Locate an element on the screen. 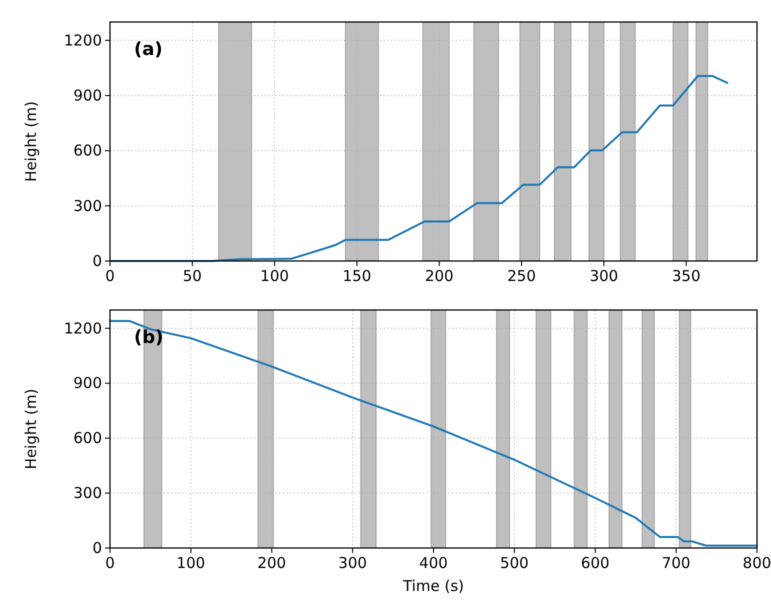 The height and width of the screenshot is (602, 771). x-tick-label: 600 is located at coordinates (595, 563).